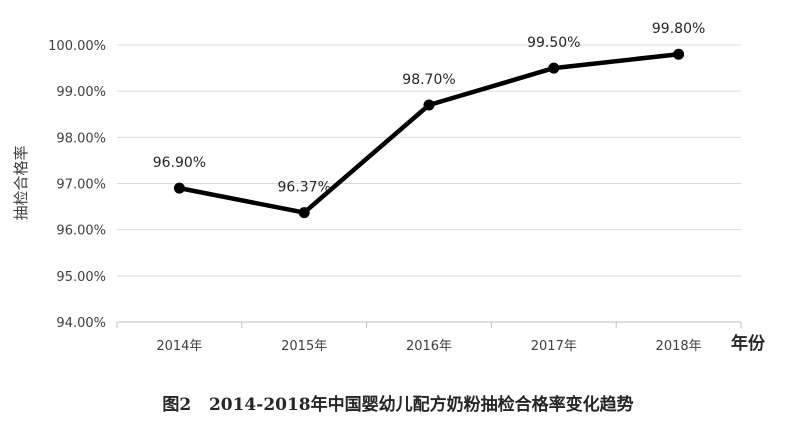  Describe the element at coordinates (428, 80) in the screenshot. I see `data-label: 98.70%` at that location.